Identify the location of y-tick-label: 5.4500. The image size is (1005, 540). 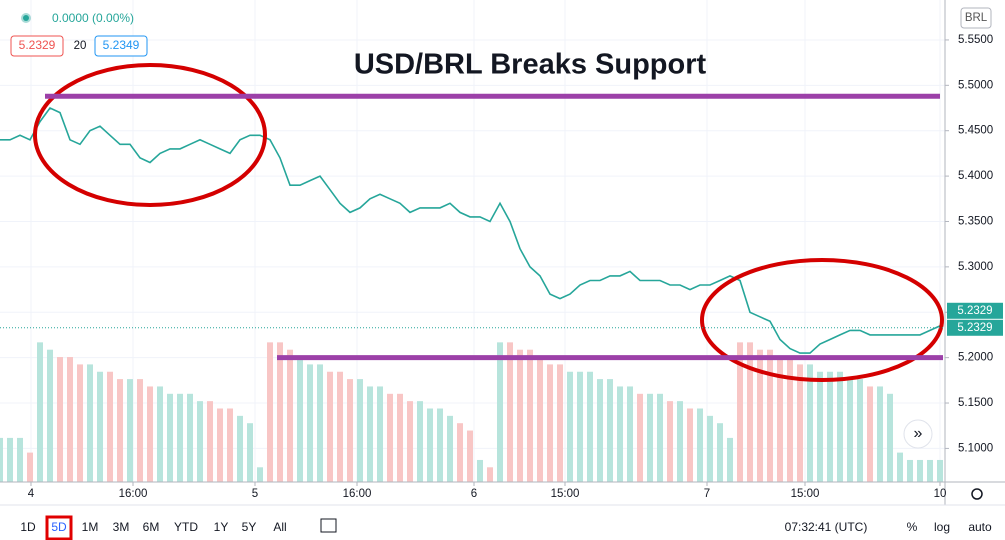
(975, 131).